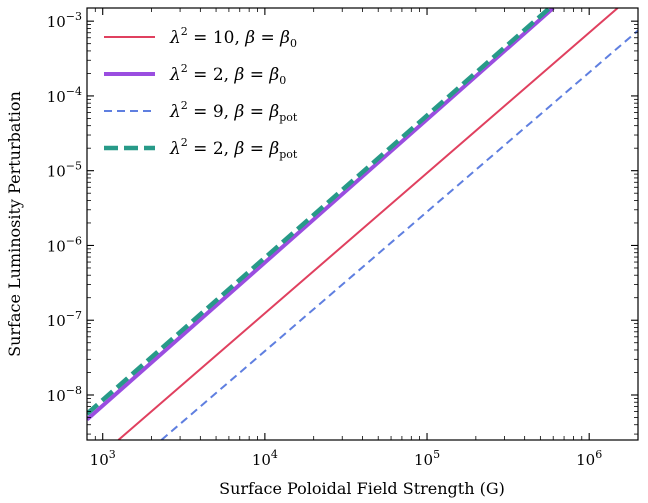 This screenshot has height=503, width=648. I want to click on legend-entry-lam2-beta0: λ2 = 2, β = β0, so click(195, 74).